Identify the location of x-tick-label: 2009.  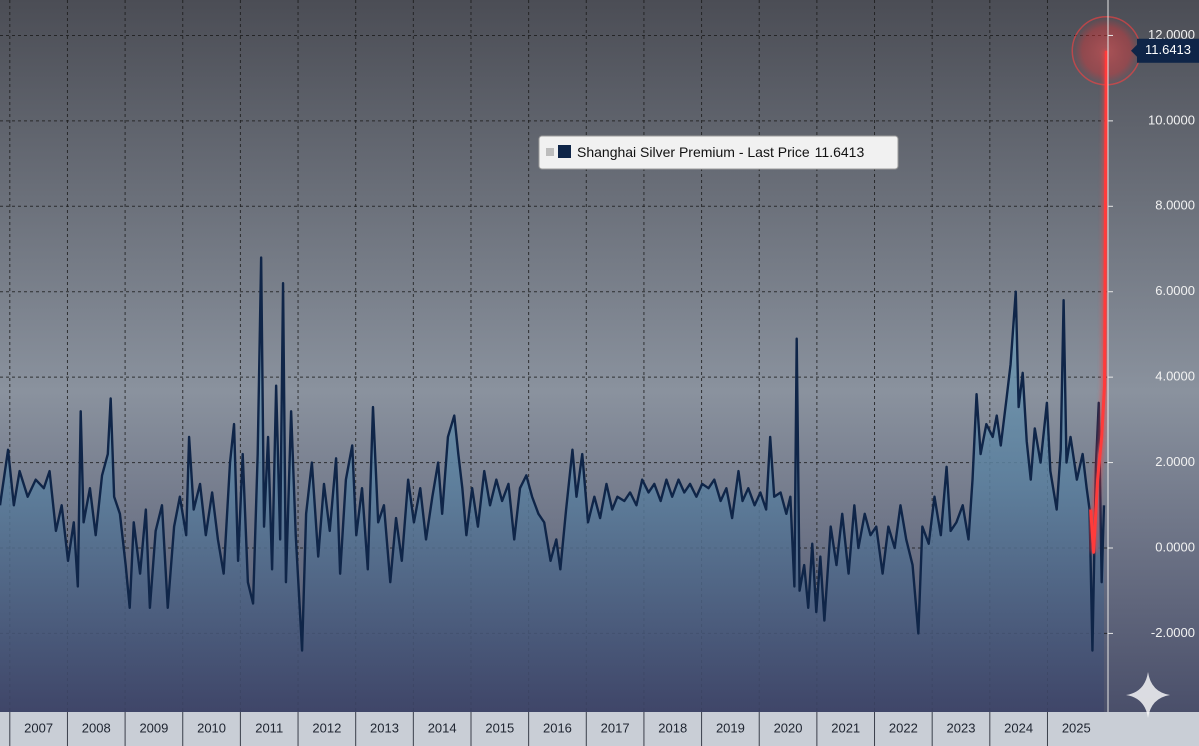
(153, 727).